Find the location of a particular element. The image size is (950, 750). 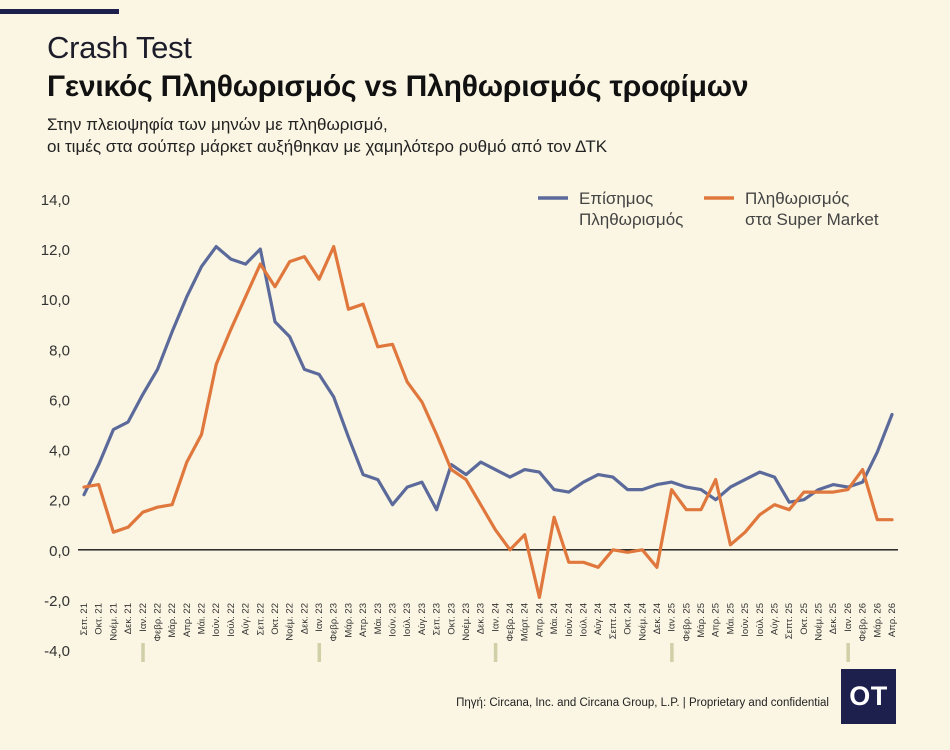

y-tick-label: 2,0 is located at coordinates (59, 501).